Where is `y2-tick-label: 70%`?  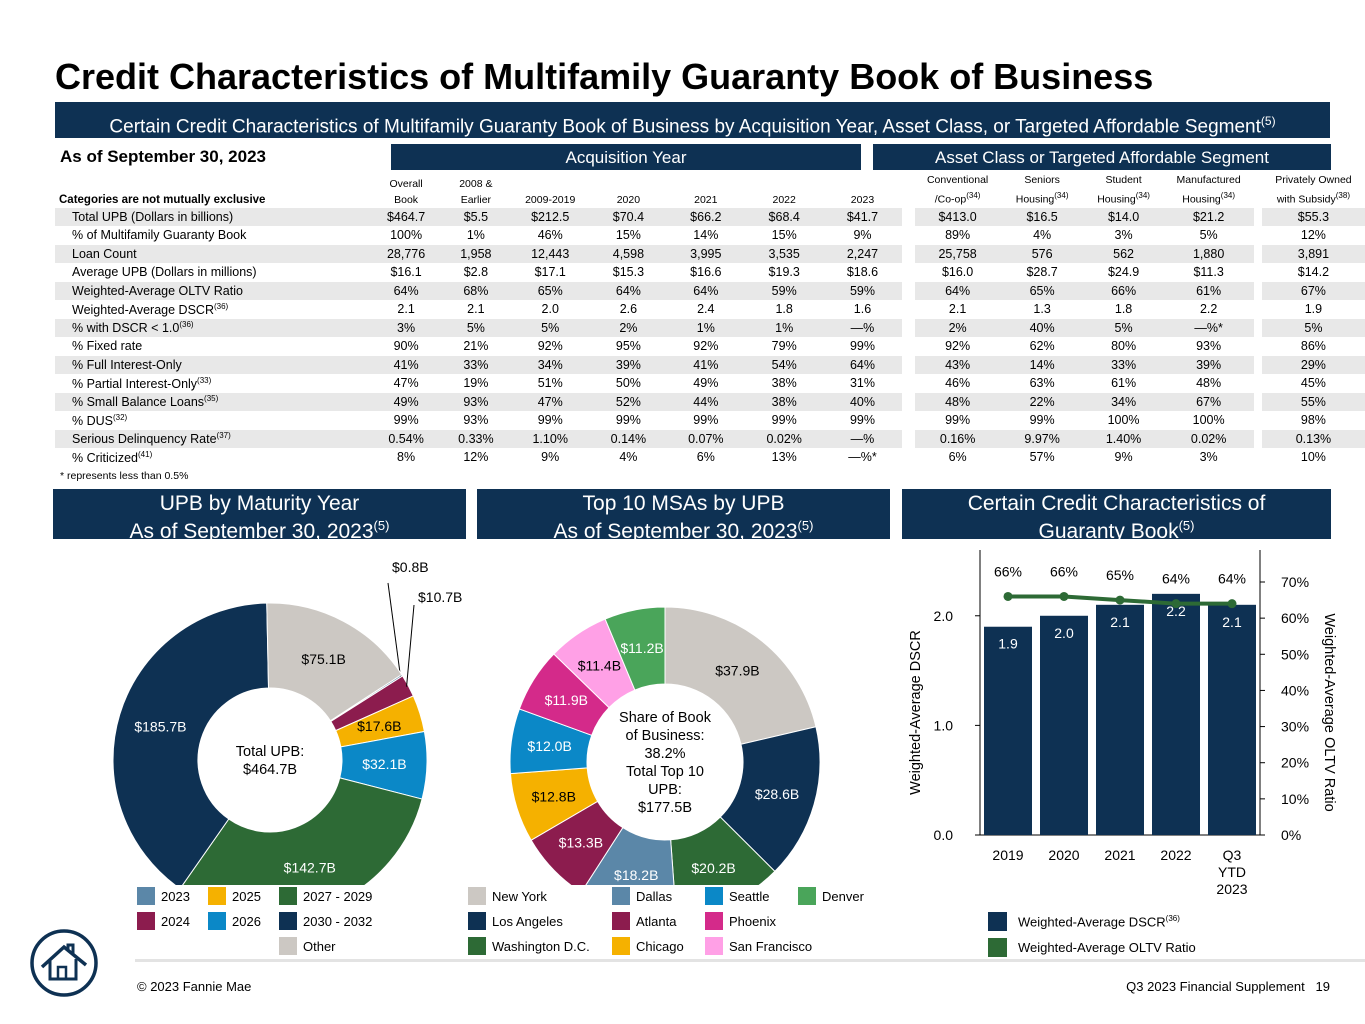
y2-tick-label: 70% is located at coordinates (1295, 582).